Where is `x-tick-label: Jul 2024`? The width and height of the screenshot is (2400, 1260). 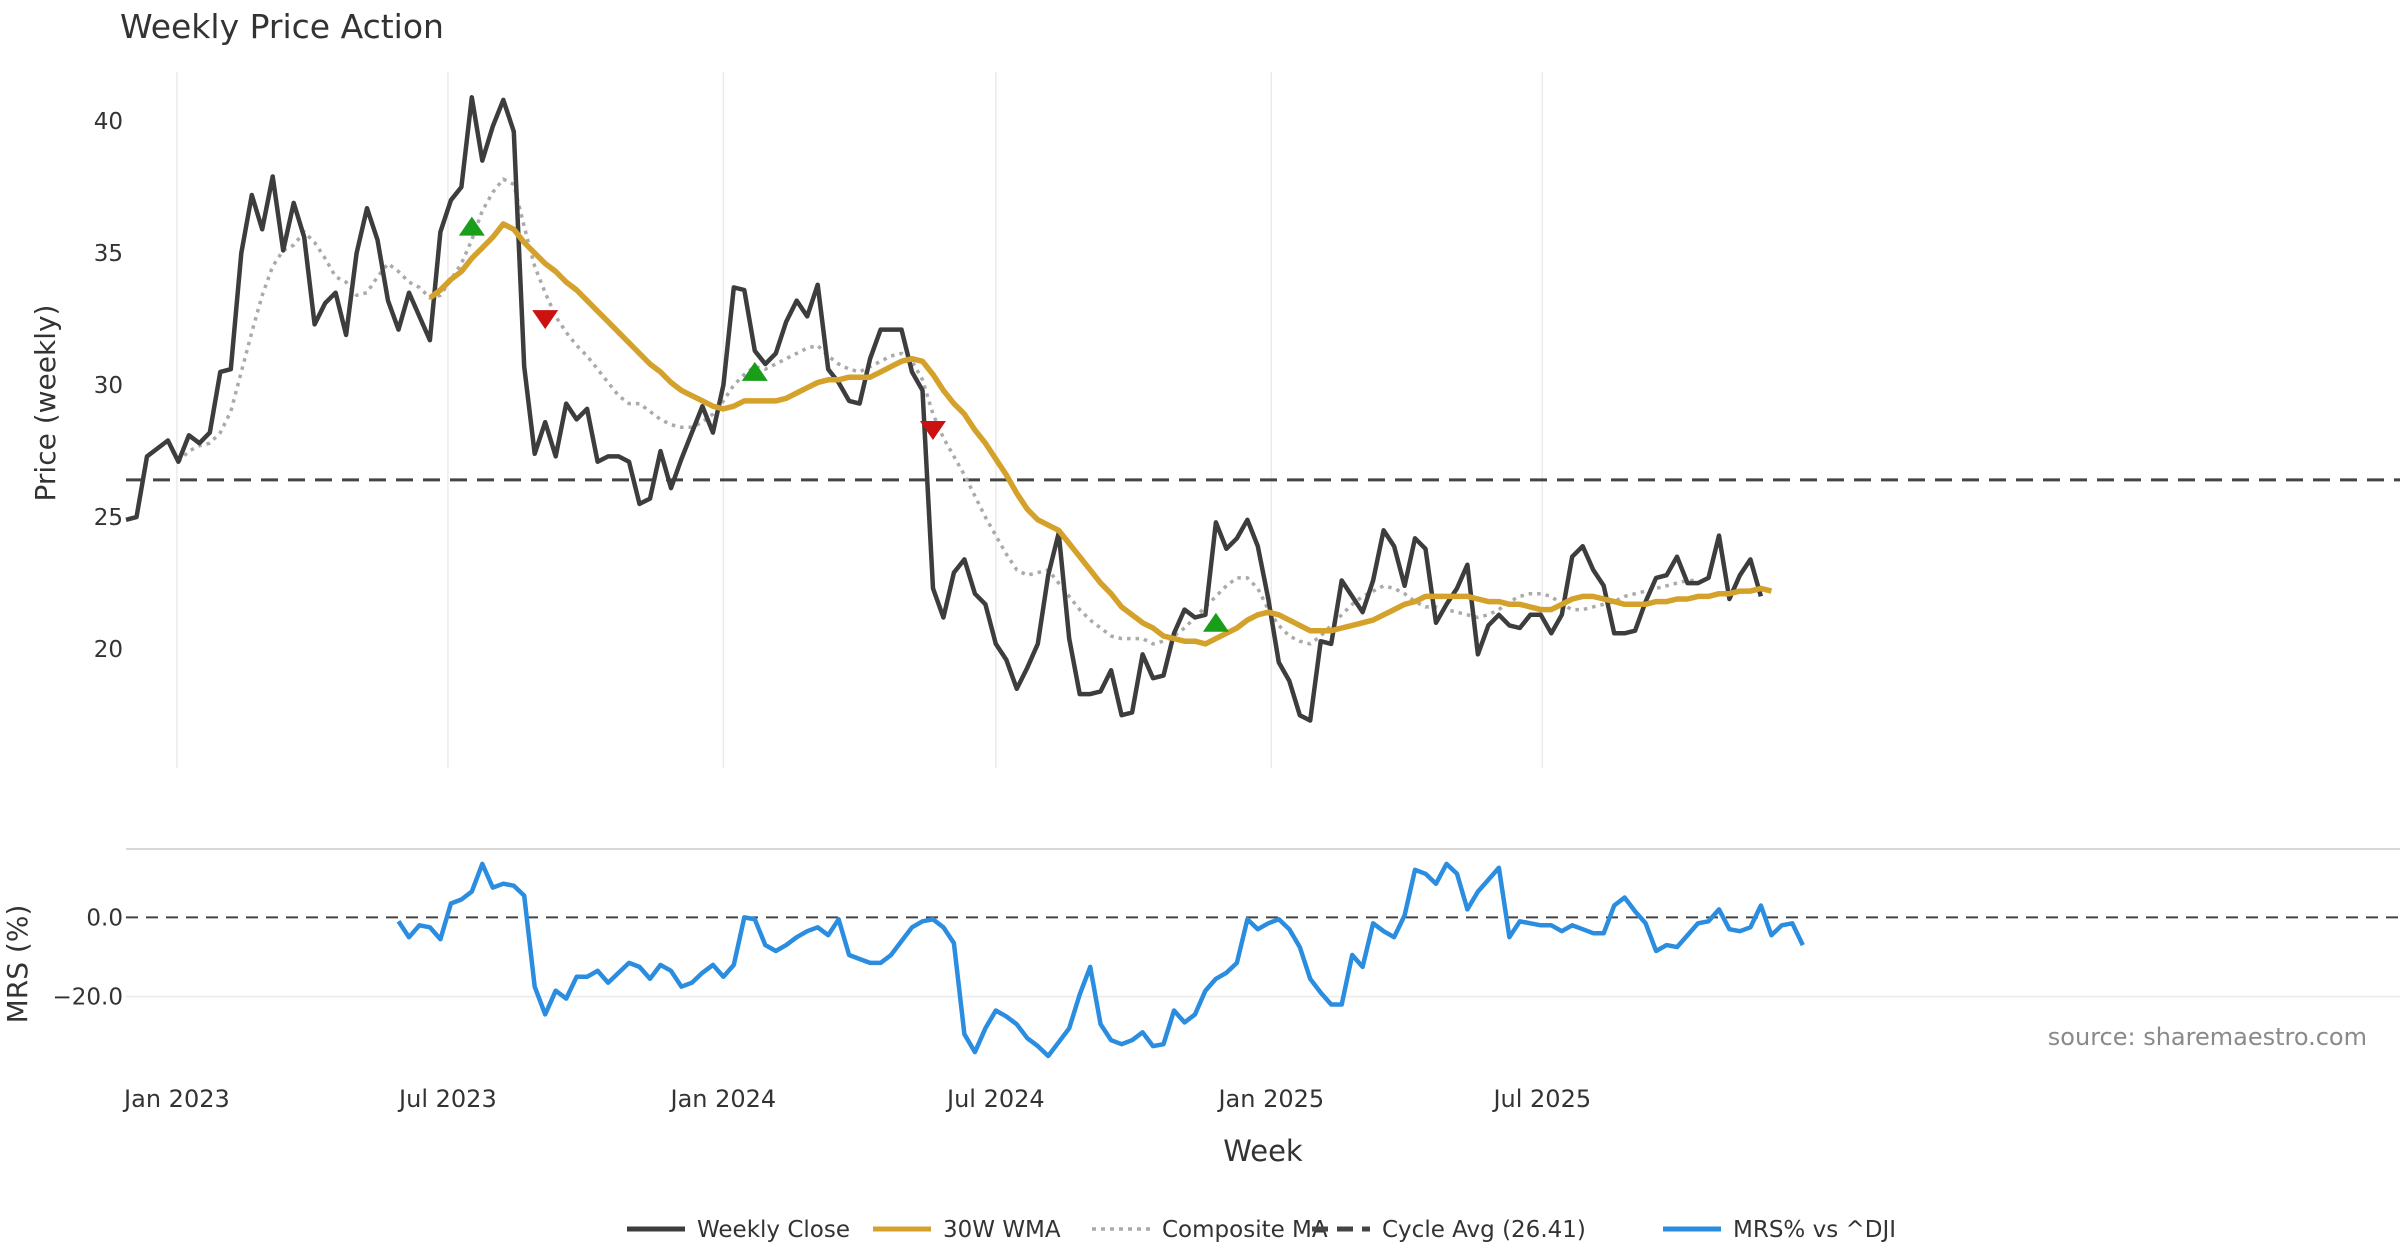 x-tick-label: Jul 2024 is located at coordinates (995, 1099).